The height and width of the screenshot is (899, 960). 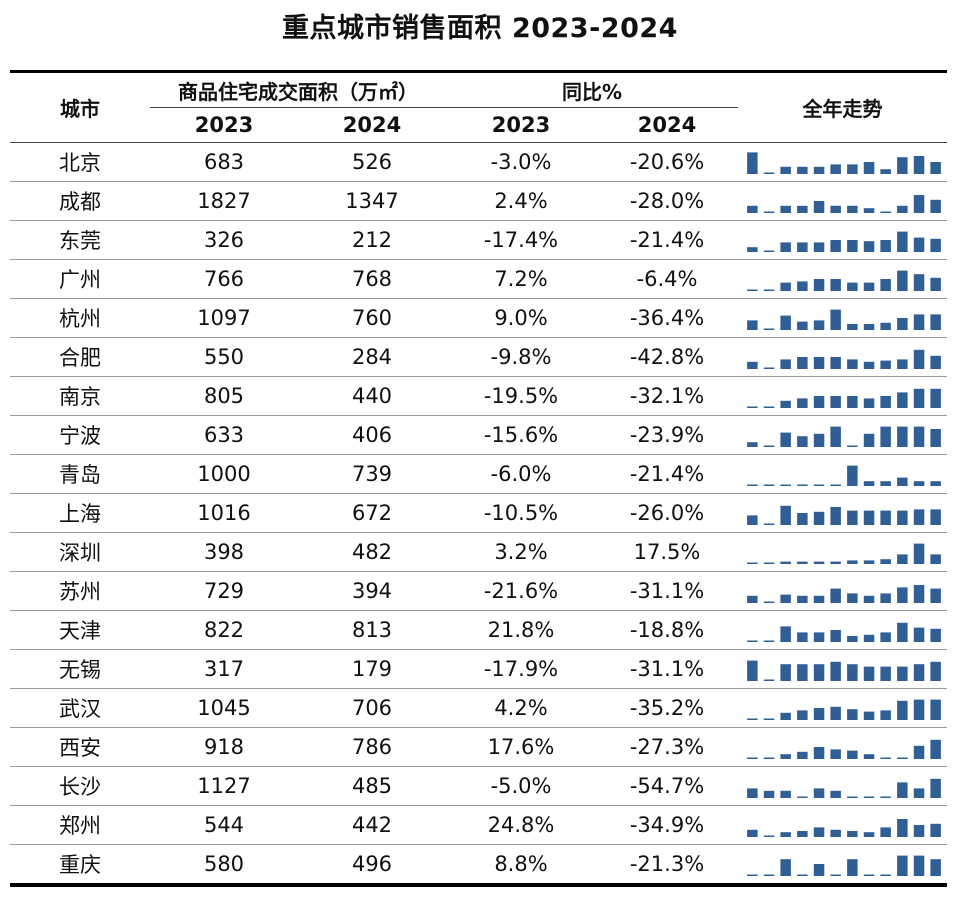 What do you see at coordinates (521, 201) in the screenshot?
I see `yoy-2023-cell: 2.4%` at bounding box center [521, 201].